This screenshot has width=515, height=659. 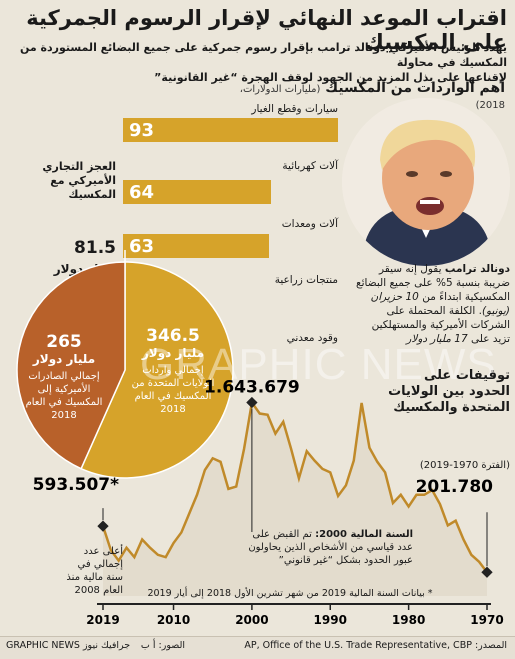 I want to click on watermark: GRAPHIC NEWS, so click(x=318, y=364).